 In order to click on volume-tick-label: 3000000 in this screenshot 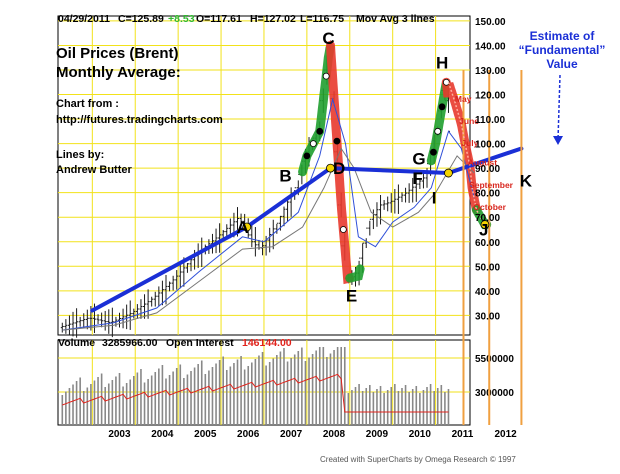, I will do `click(494, 393)`.